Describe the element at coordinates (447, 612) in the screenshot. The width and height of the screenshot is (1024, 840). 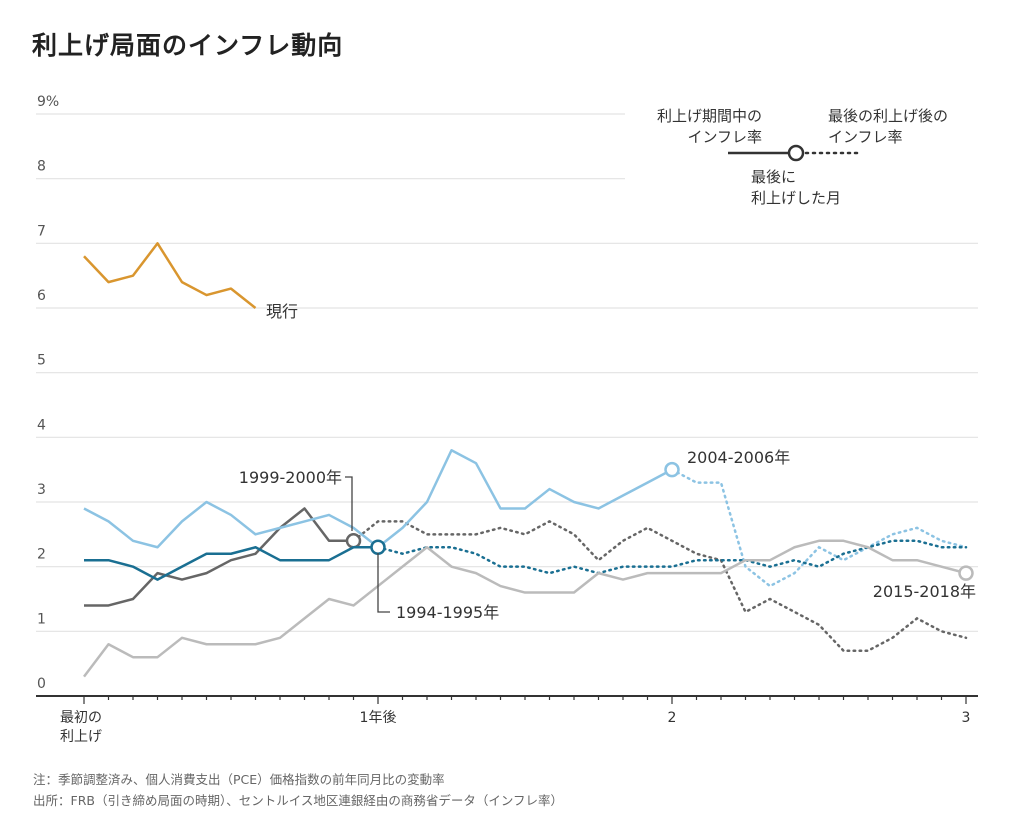
I see `series-label: 1994-1995年` at that location.